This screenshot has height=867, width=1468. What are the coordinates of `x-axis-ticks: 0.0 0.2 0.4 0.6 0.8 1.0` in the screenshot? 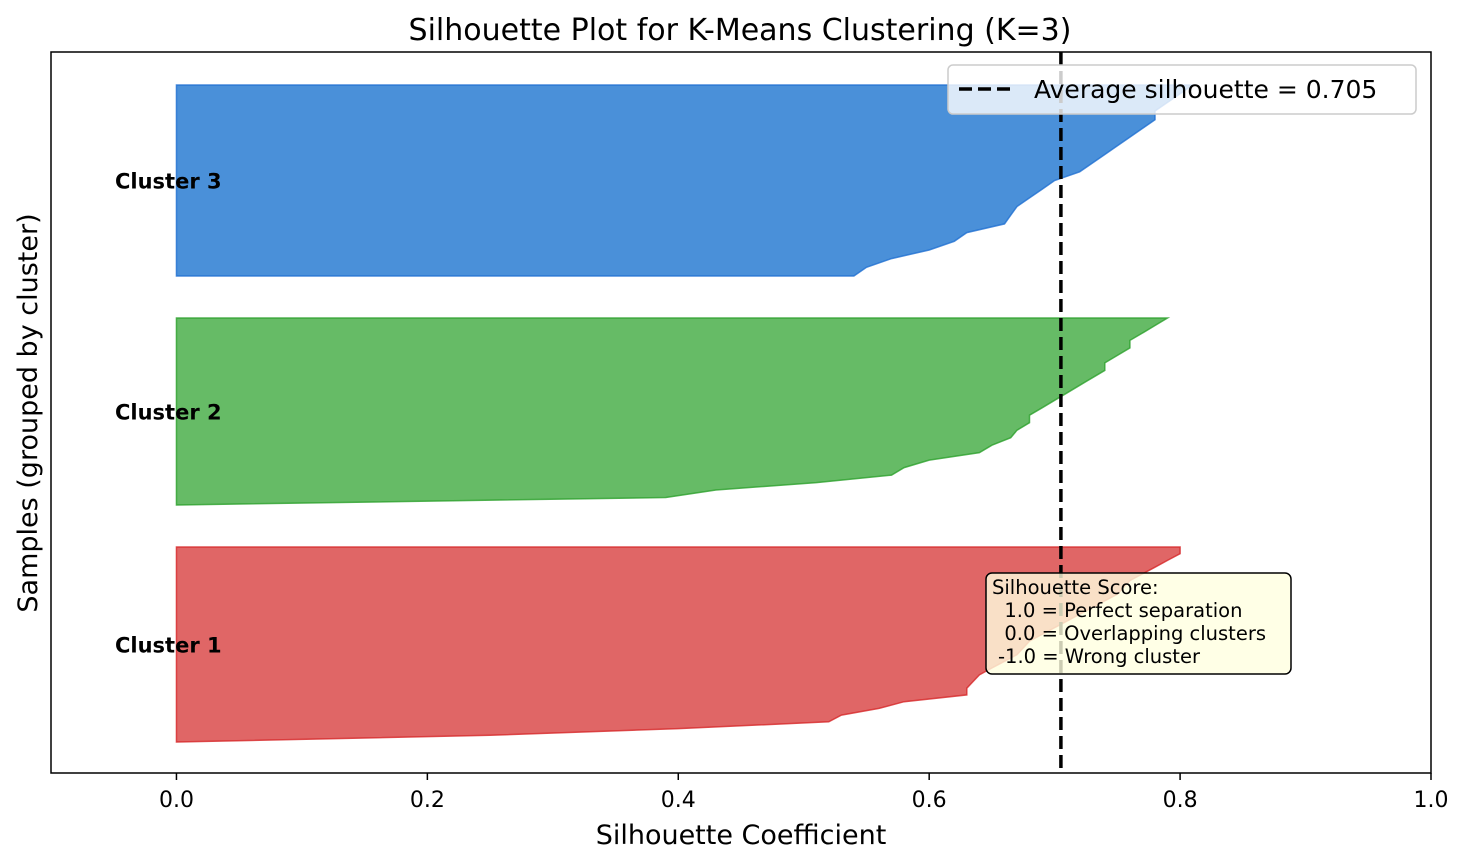 It's located at (804, 793).